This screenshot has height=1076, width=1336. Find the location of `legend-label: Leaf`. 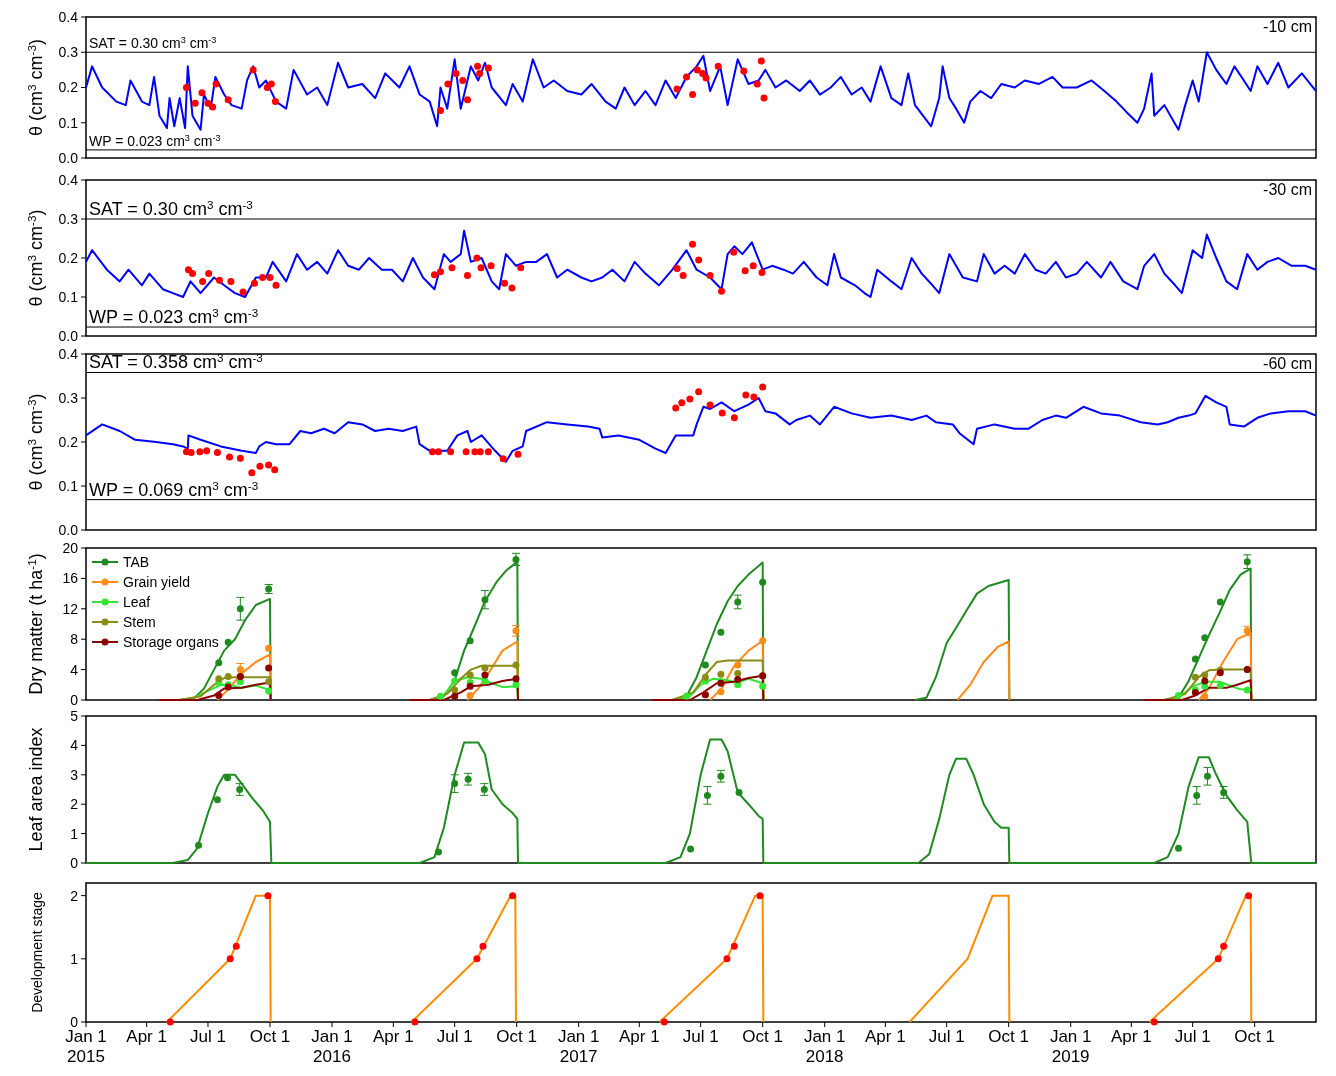

legend-label: Leaf is located at coordinates (137, 601).